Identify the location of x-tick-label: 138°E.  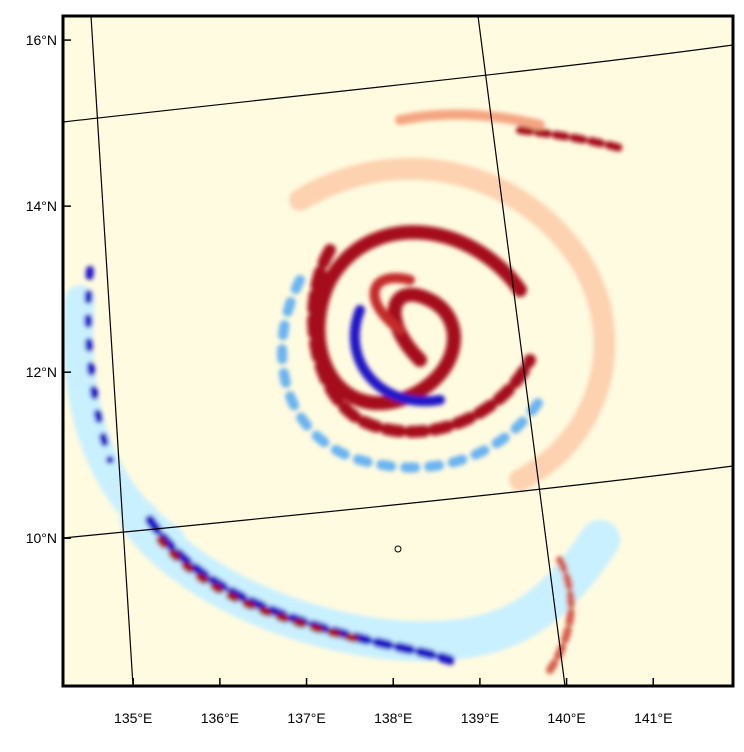
(393, 718).